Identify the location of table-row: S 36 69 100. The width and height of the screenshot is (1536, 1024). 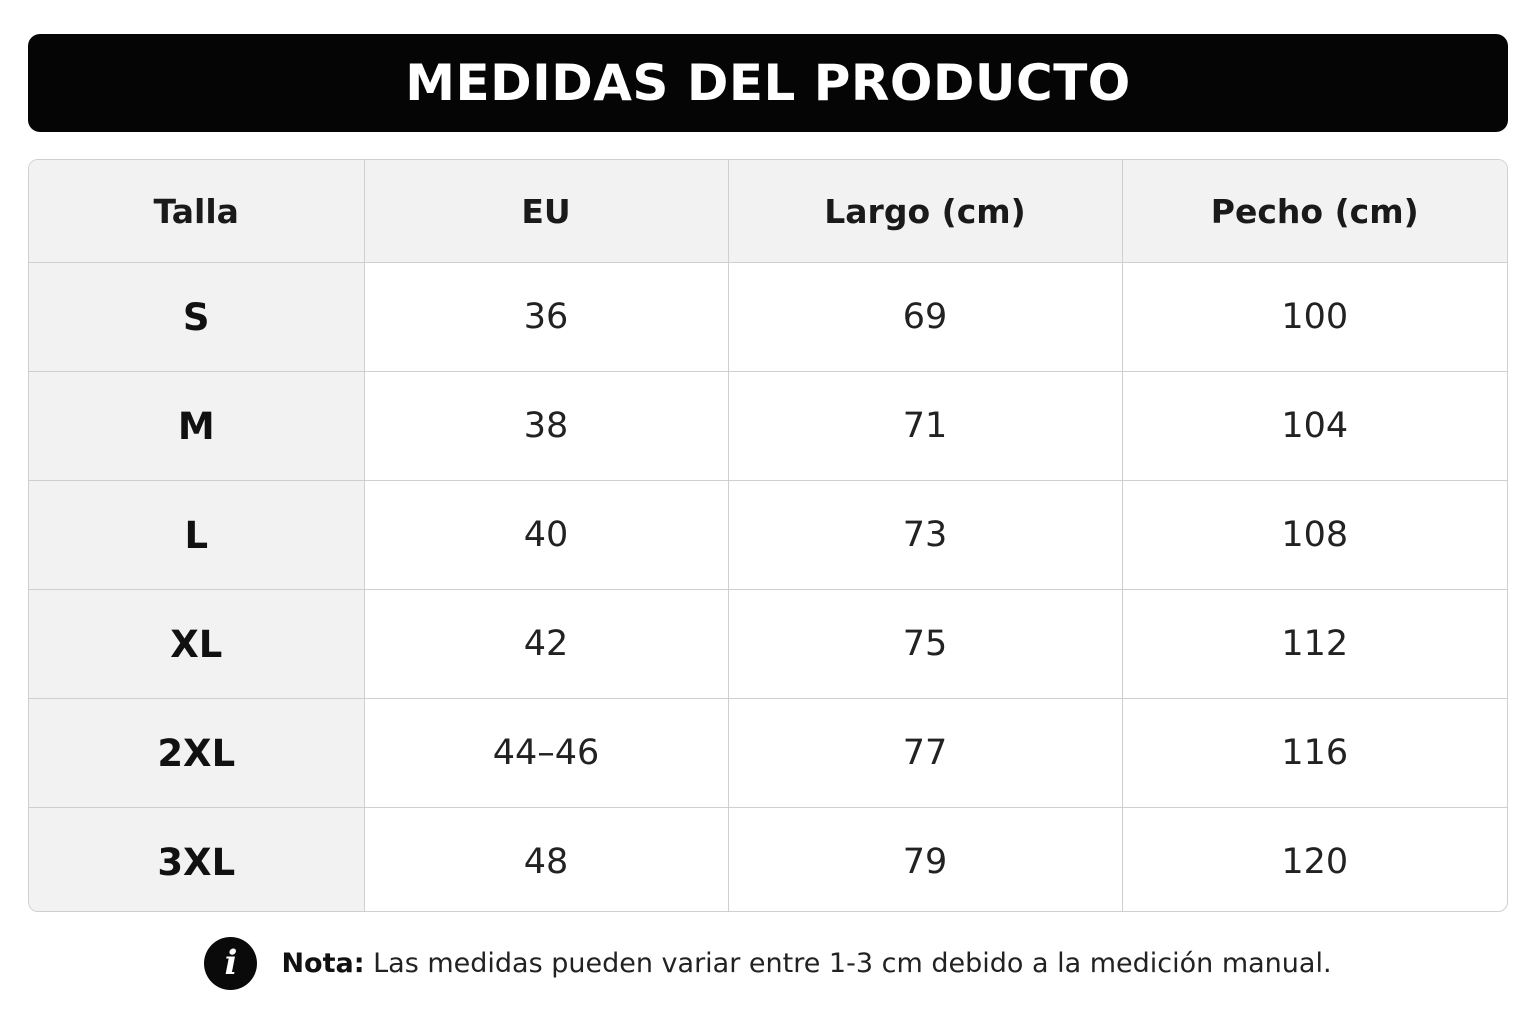
(768, 317).